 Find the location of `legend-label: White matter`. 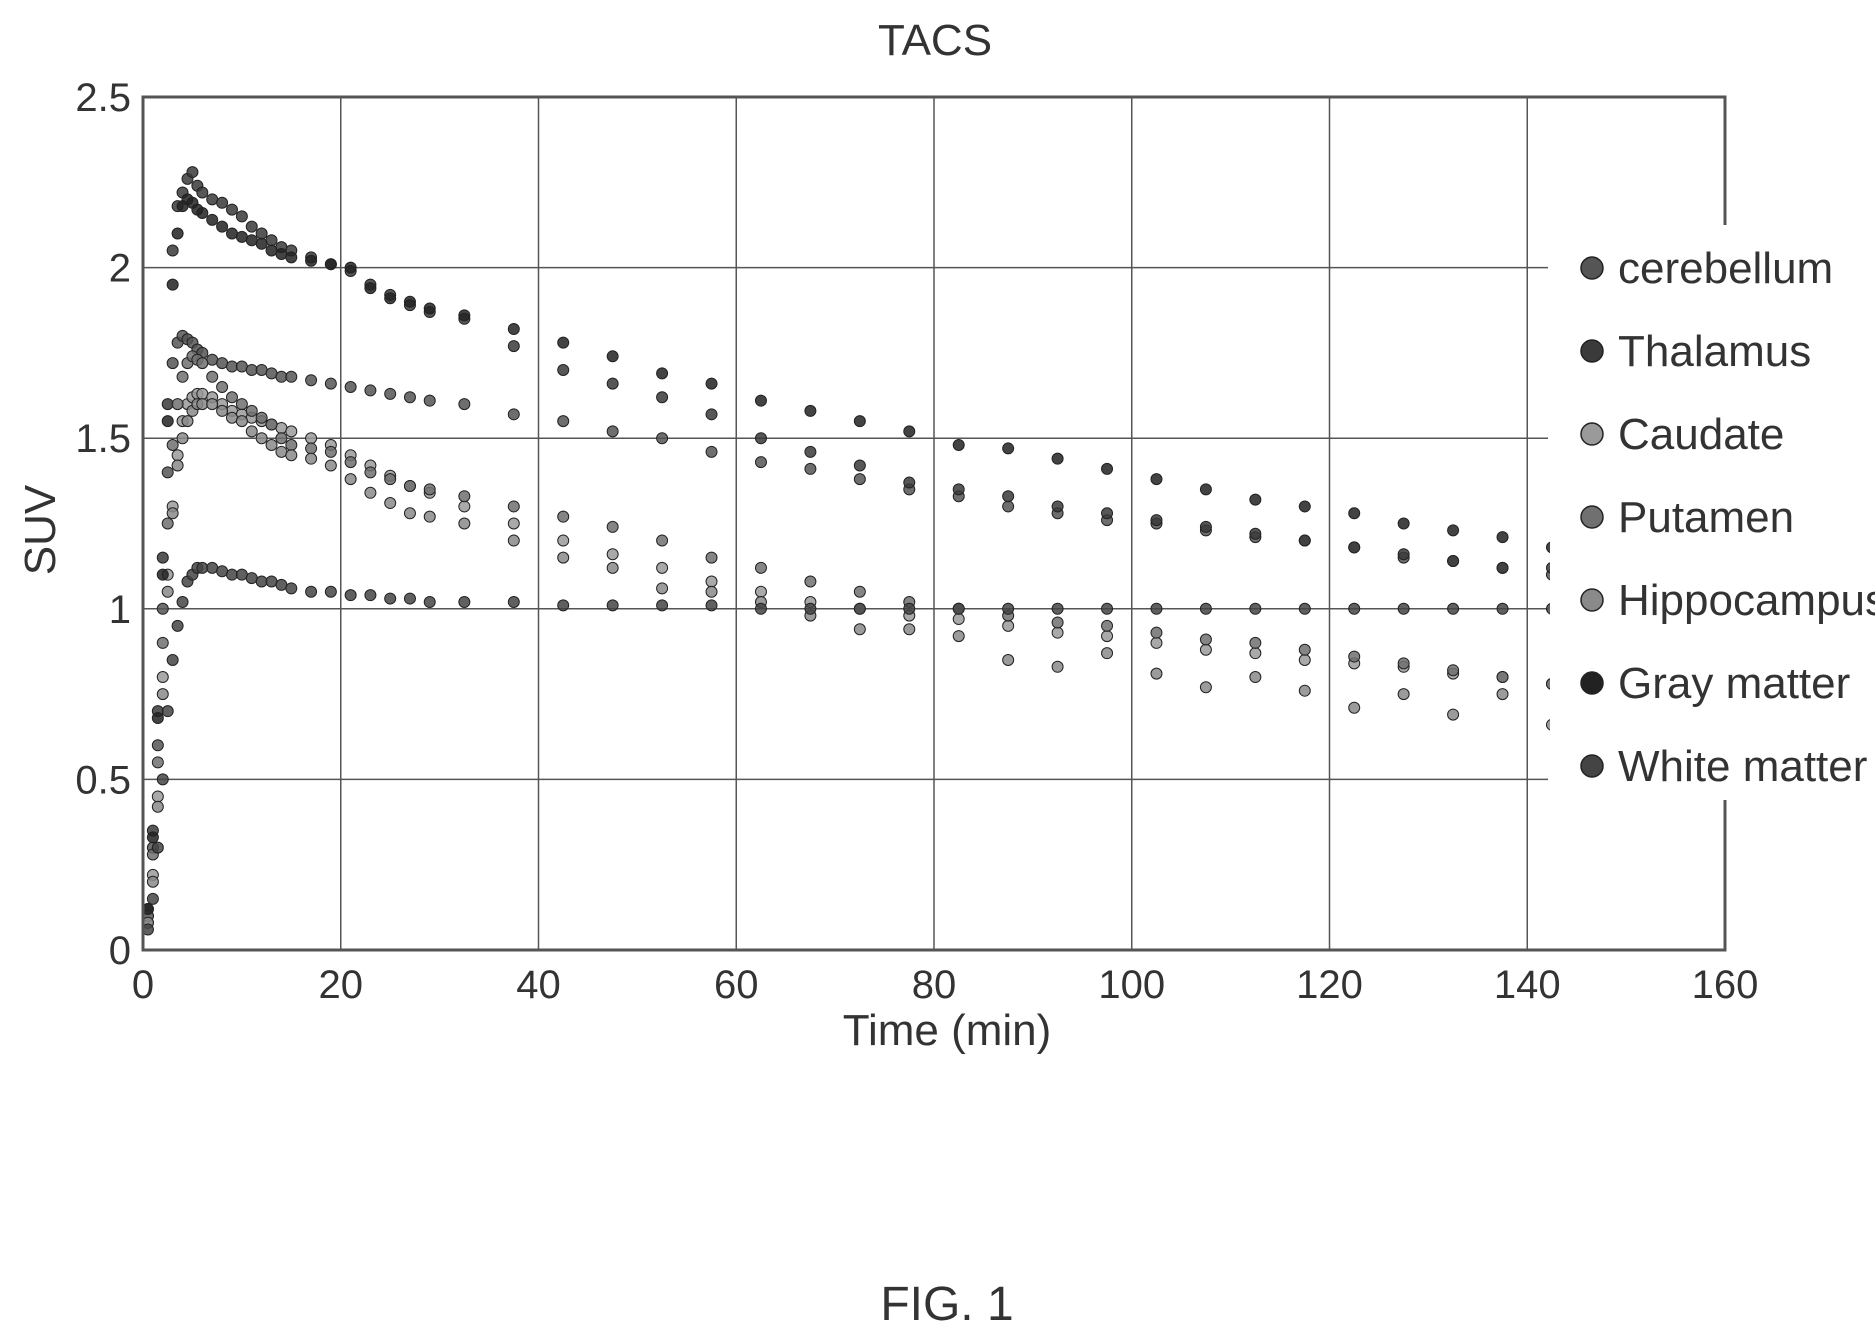

legend-label: White matter is located at coordinates (1742, 766).